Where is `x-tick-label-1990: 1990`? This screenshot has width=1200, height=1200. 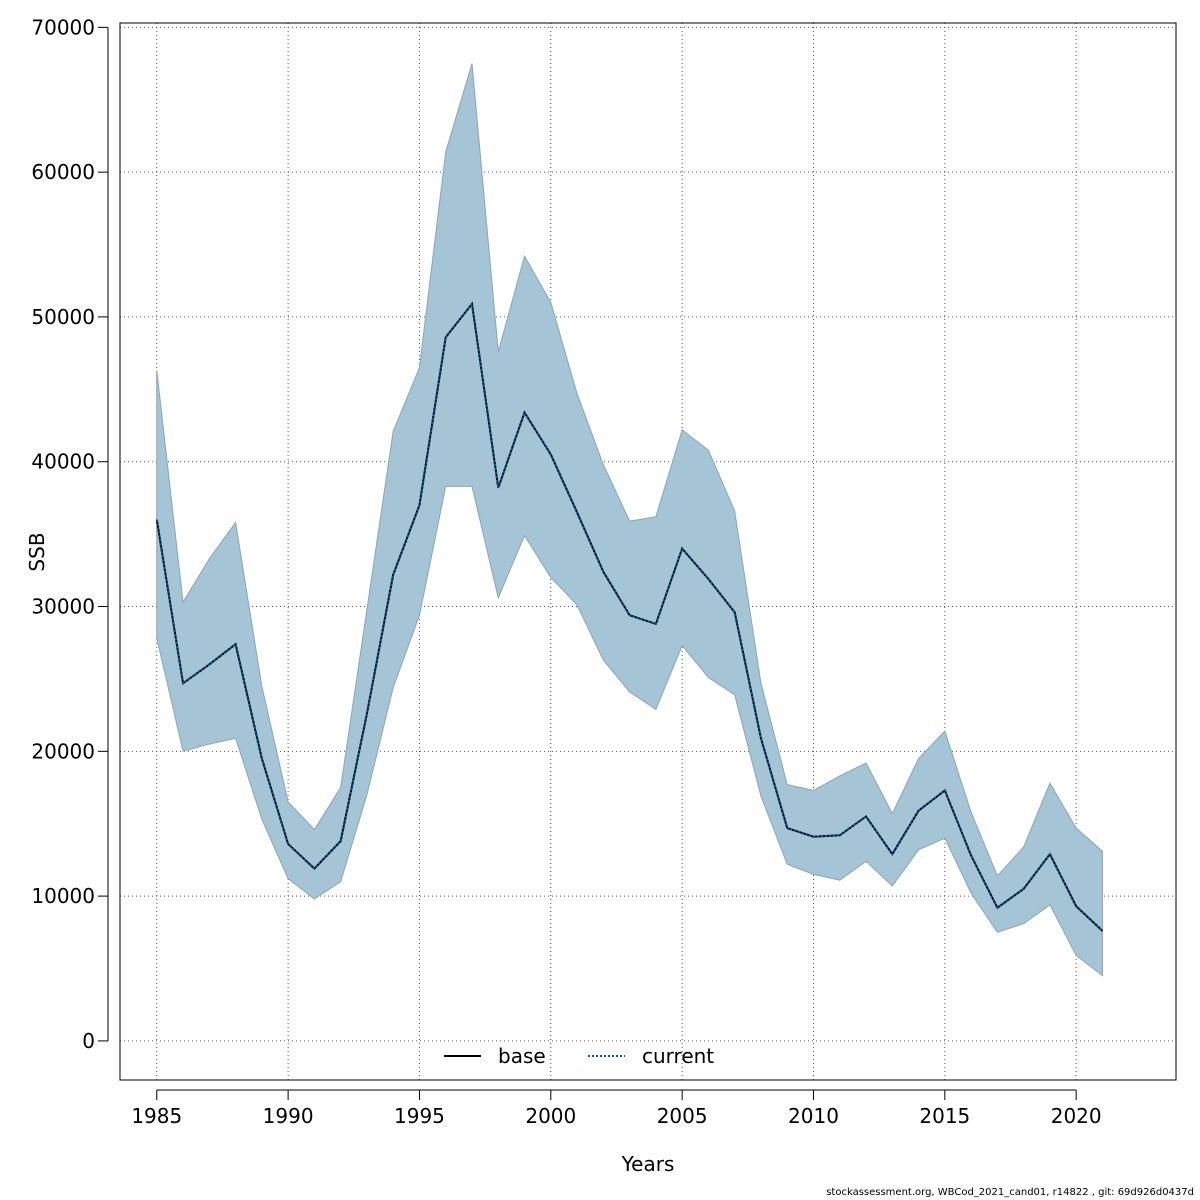
x-tick-label-1990: 1990 is located at coordinates (288, 1116).